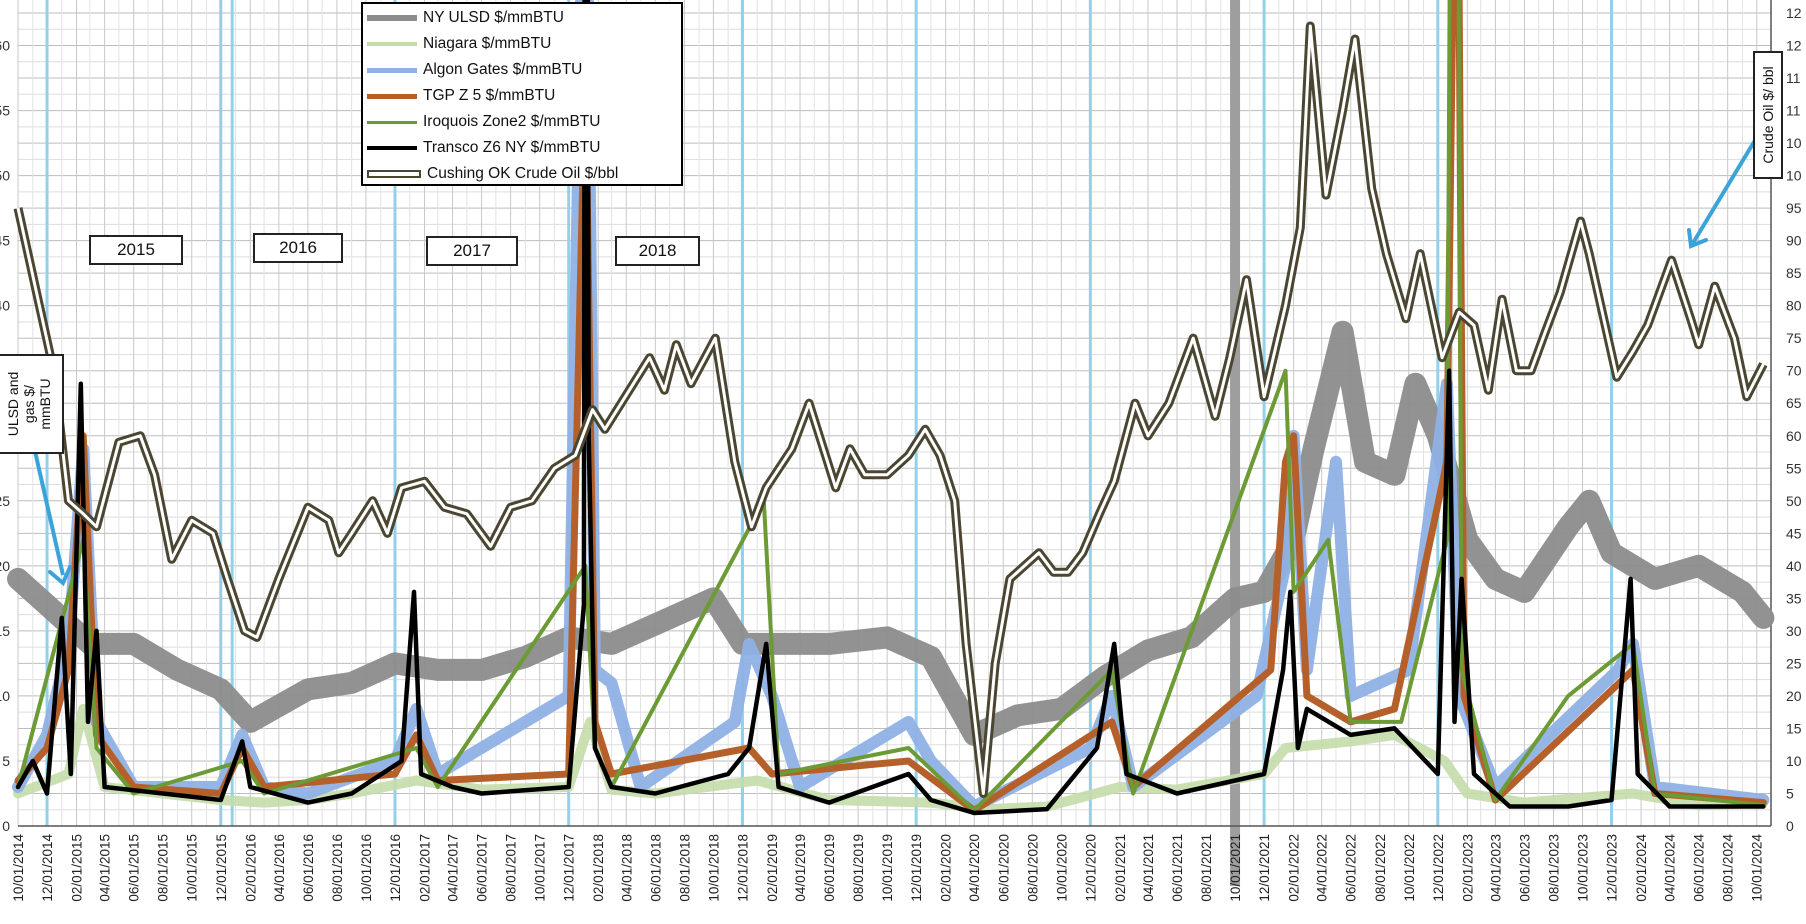  What do you see at coordinates (1583, 868) in the screenshot?
I see `x-tick-label: 10/01/2023` at bounding box center [1583, 868].